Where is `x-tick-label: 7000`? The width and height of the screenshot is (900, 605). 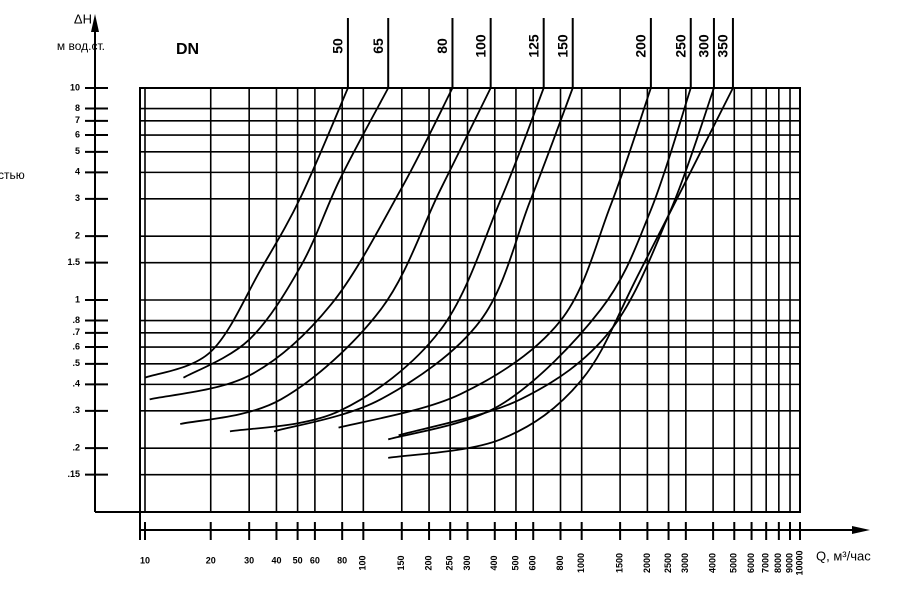 x-tick-label: 7000 is located at coordinates (766, 563).